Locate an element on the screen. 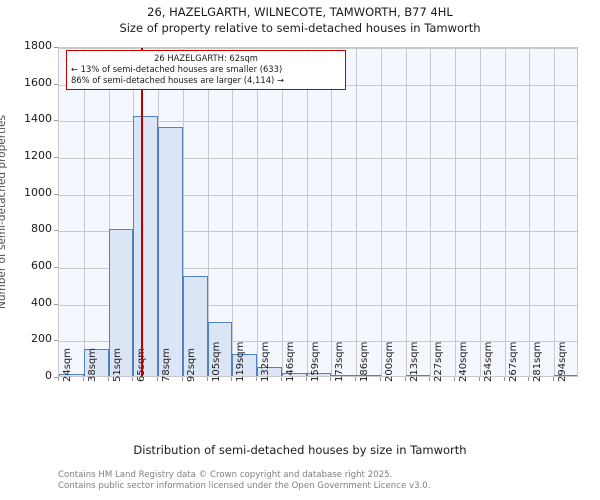 The image size is (600, 500). property-size-marker-line is located at coordinates (142, 212).